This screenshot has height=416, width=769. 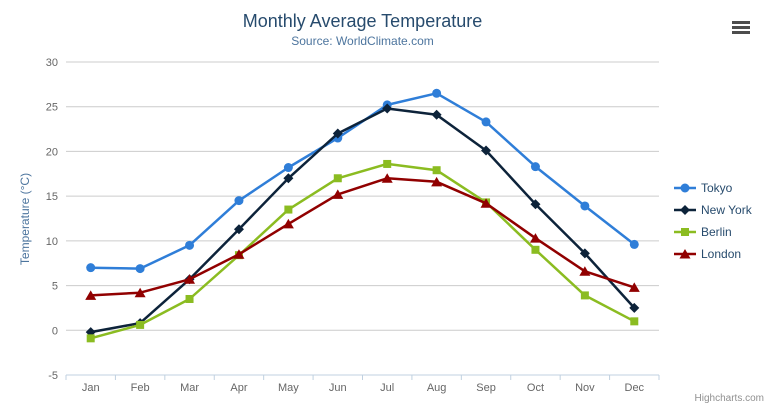 What do you see at coordinates (239, 201) in the screenshot?
I see `point-tokyo-apr` at bounding box center [239, 201].